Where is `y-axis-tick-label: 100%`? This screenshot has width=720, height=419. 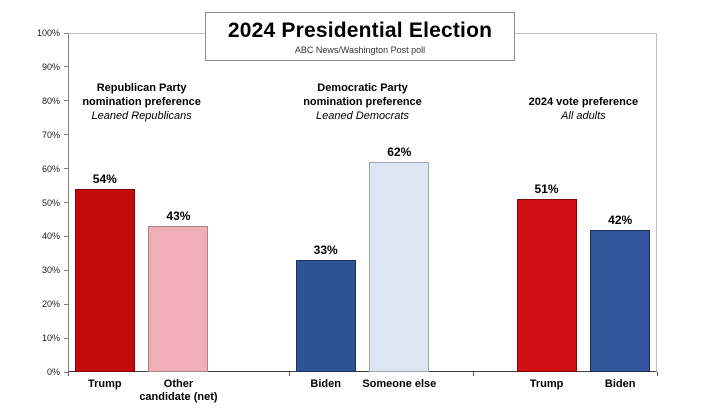 y-axis-tick-label: 100% is located at coordinates (48, 33).